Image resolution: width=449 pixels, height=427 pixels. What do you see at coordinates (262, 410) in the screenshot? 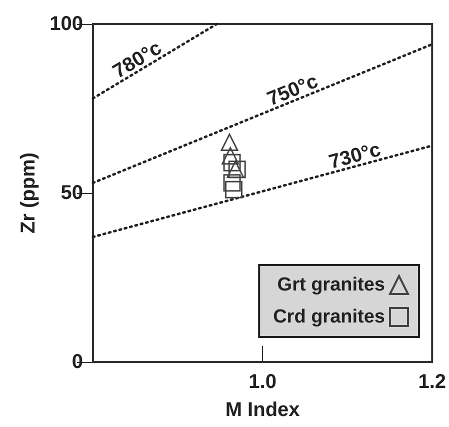
I see `x-axis-title: M Index` at bounding box center [262, 410].